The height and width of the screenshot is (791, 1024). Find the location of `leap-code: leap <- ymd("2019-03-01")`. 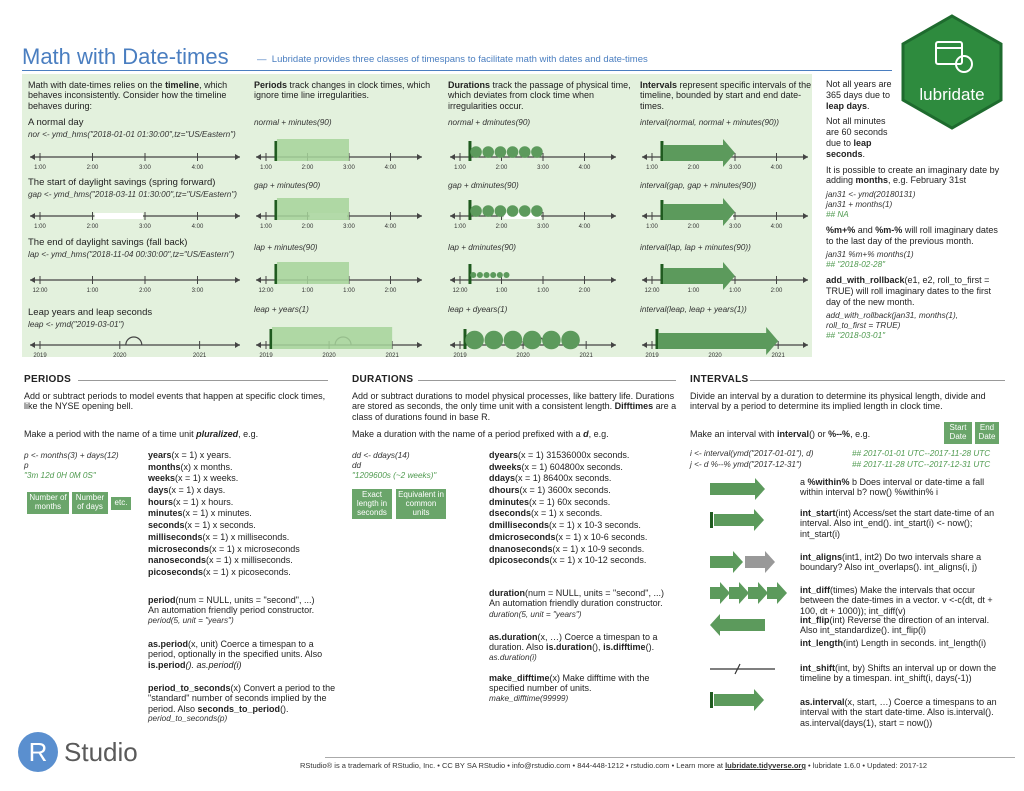

leap-code: leap <- ymd("2019-03-01") is located at coordinates (76, 324).